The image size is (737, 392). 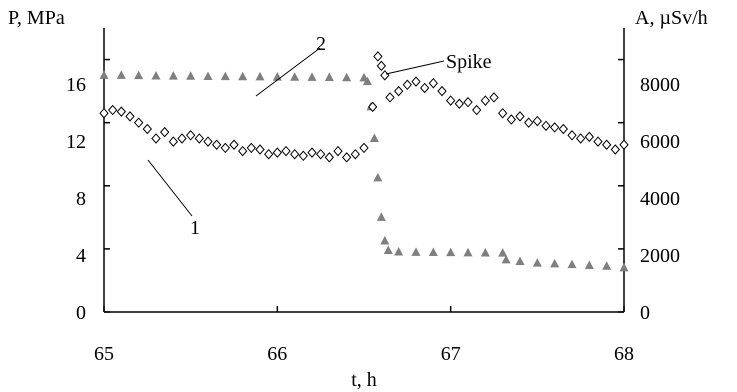 What do you see at coordinates (660, 85) in the screenshot?
I see `y-right-tick-label: 8000` at bounding box center [660, 85].